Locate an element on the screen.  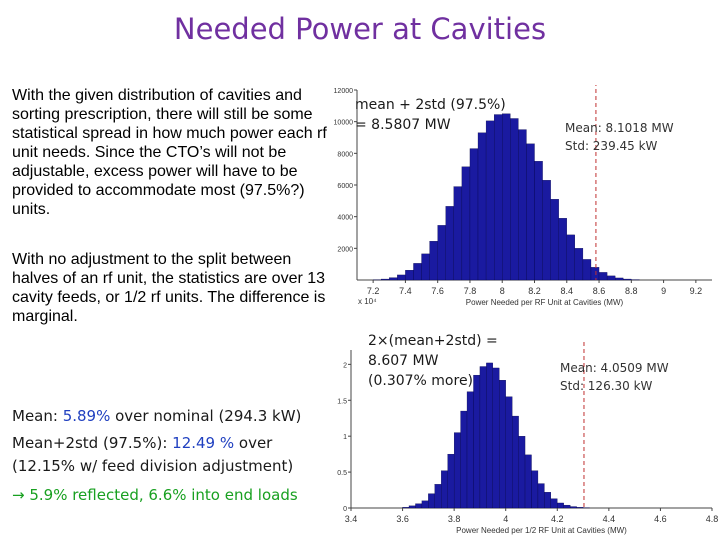
x-tick-label: 4.4 is located at coordinates (609, 519).